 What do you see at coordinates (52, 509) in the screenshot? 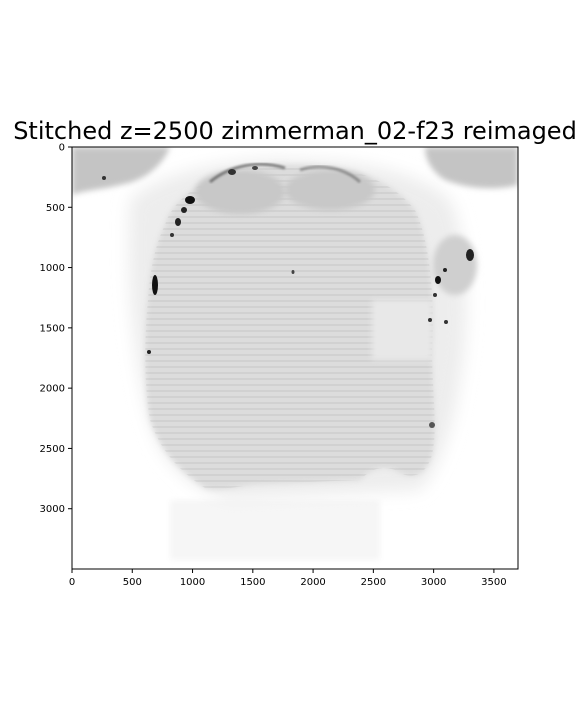
I see `y-tick-label: 3000` at bounding box center [52, 509].